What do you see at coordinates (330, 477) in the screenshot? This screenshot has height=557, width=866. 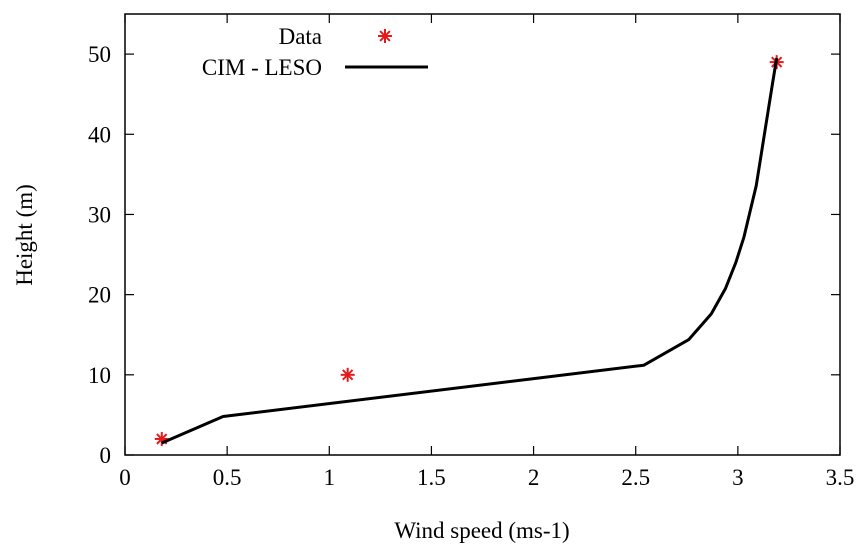 I see `x-tick-label: 1` at bounding box center [330, 477].